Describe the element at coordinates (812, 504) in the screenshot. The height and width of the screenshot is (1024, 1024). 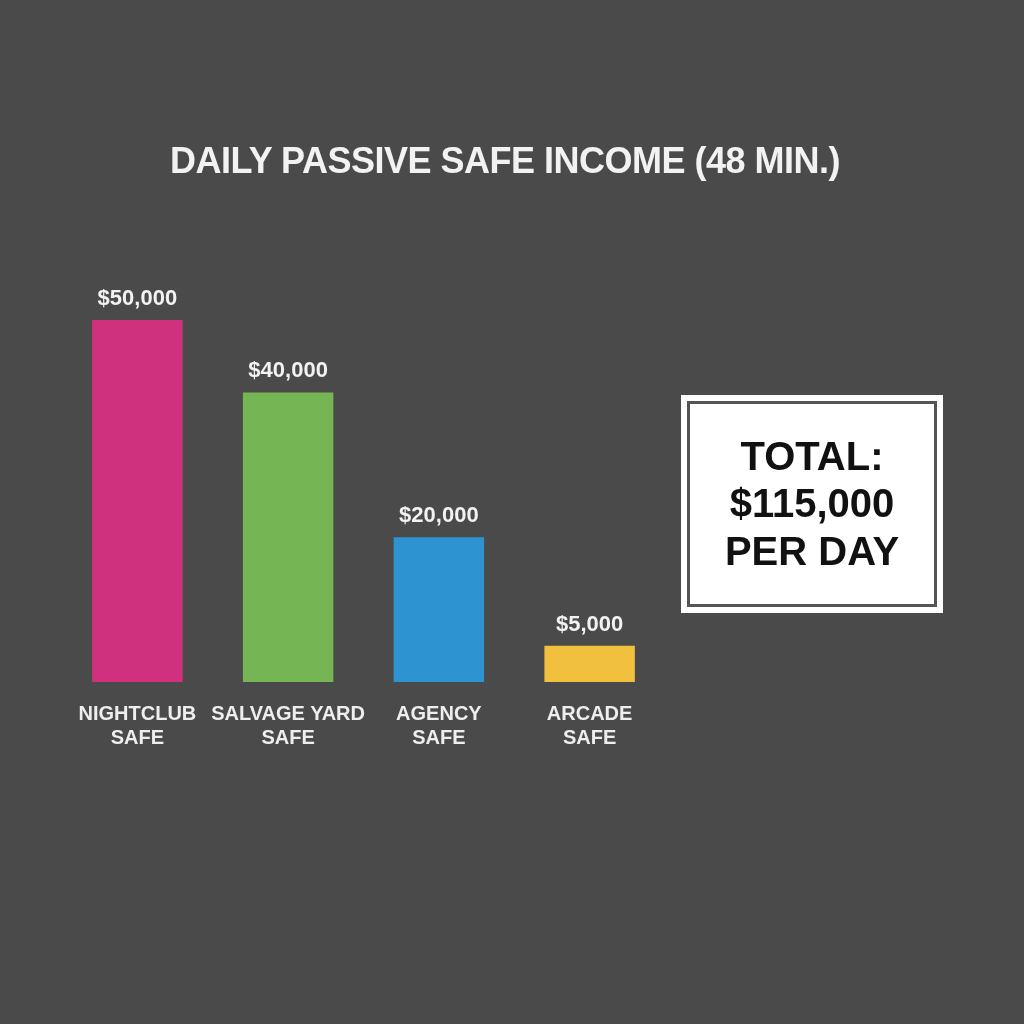
I see `framed-panel: TOTAL: $115,000 PER DAY` at that location.